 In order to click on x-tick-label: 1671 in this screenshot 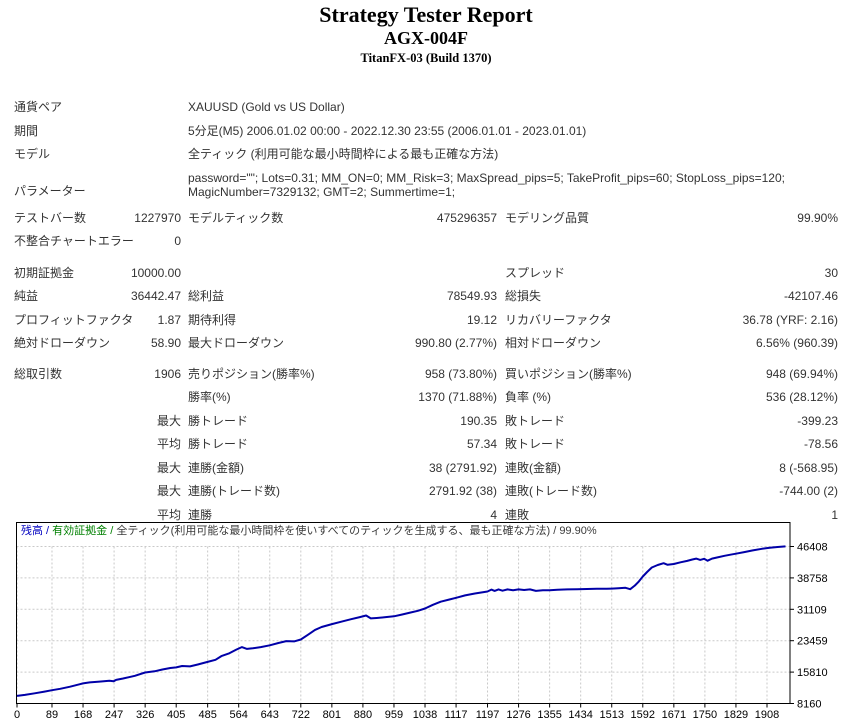, I will do `click(674, 715)`.